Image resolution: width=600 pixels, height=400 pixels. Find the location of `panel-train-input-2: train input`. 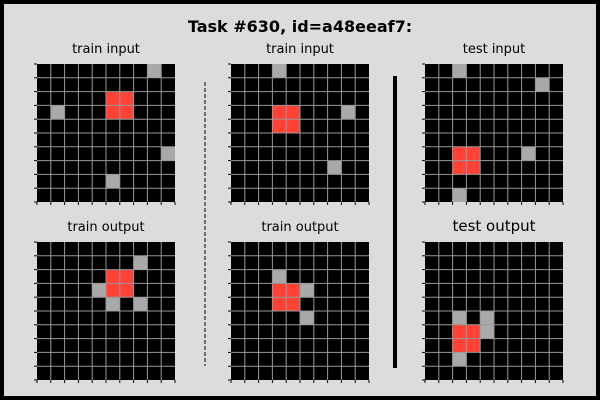

panel-train-input-2: train input is located at coordinates (299, 123).